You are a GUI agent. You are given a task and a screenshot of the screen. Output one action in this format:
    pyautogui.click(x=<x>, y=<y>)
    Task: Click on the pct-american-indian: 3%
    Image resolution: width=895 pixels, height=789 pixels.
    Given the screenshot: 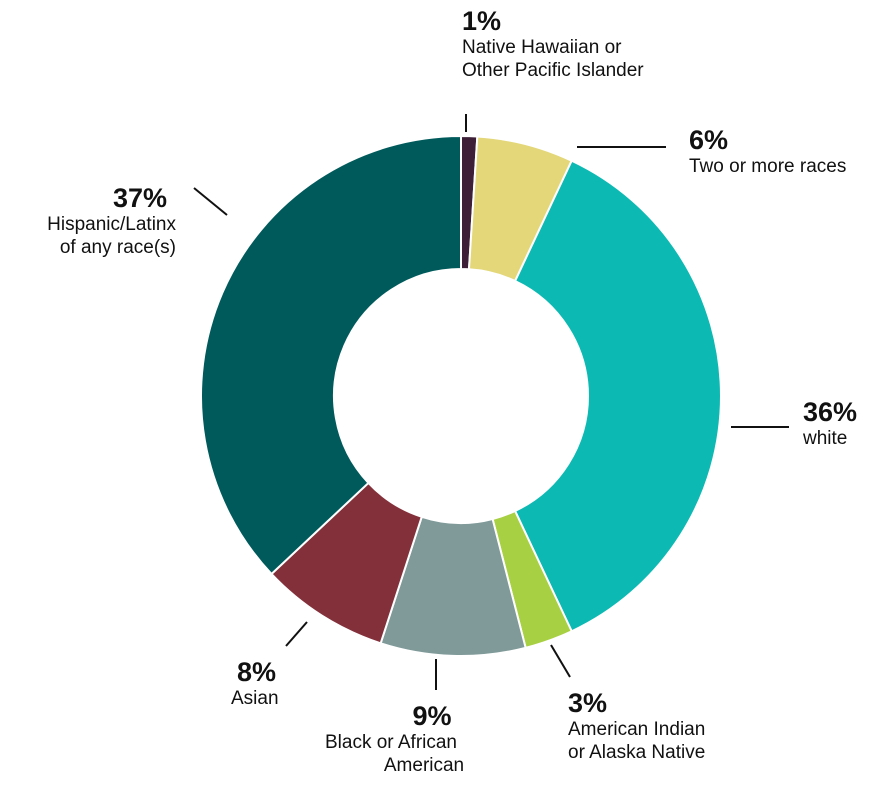 What is the action you would take?
    pyautogui.click(x=588, y=703)
    